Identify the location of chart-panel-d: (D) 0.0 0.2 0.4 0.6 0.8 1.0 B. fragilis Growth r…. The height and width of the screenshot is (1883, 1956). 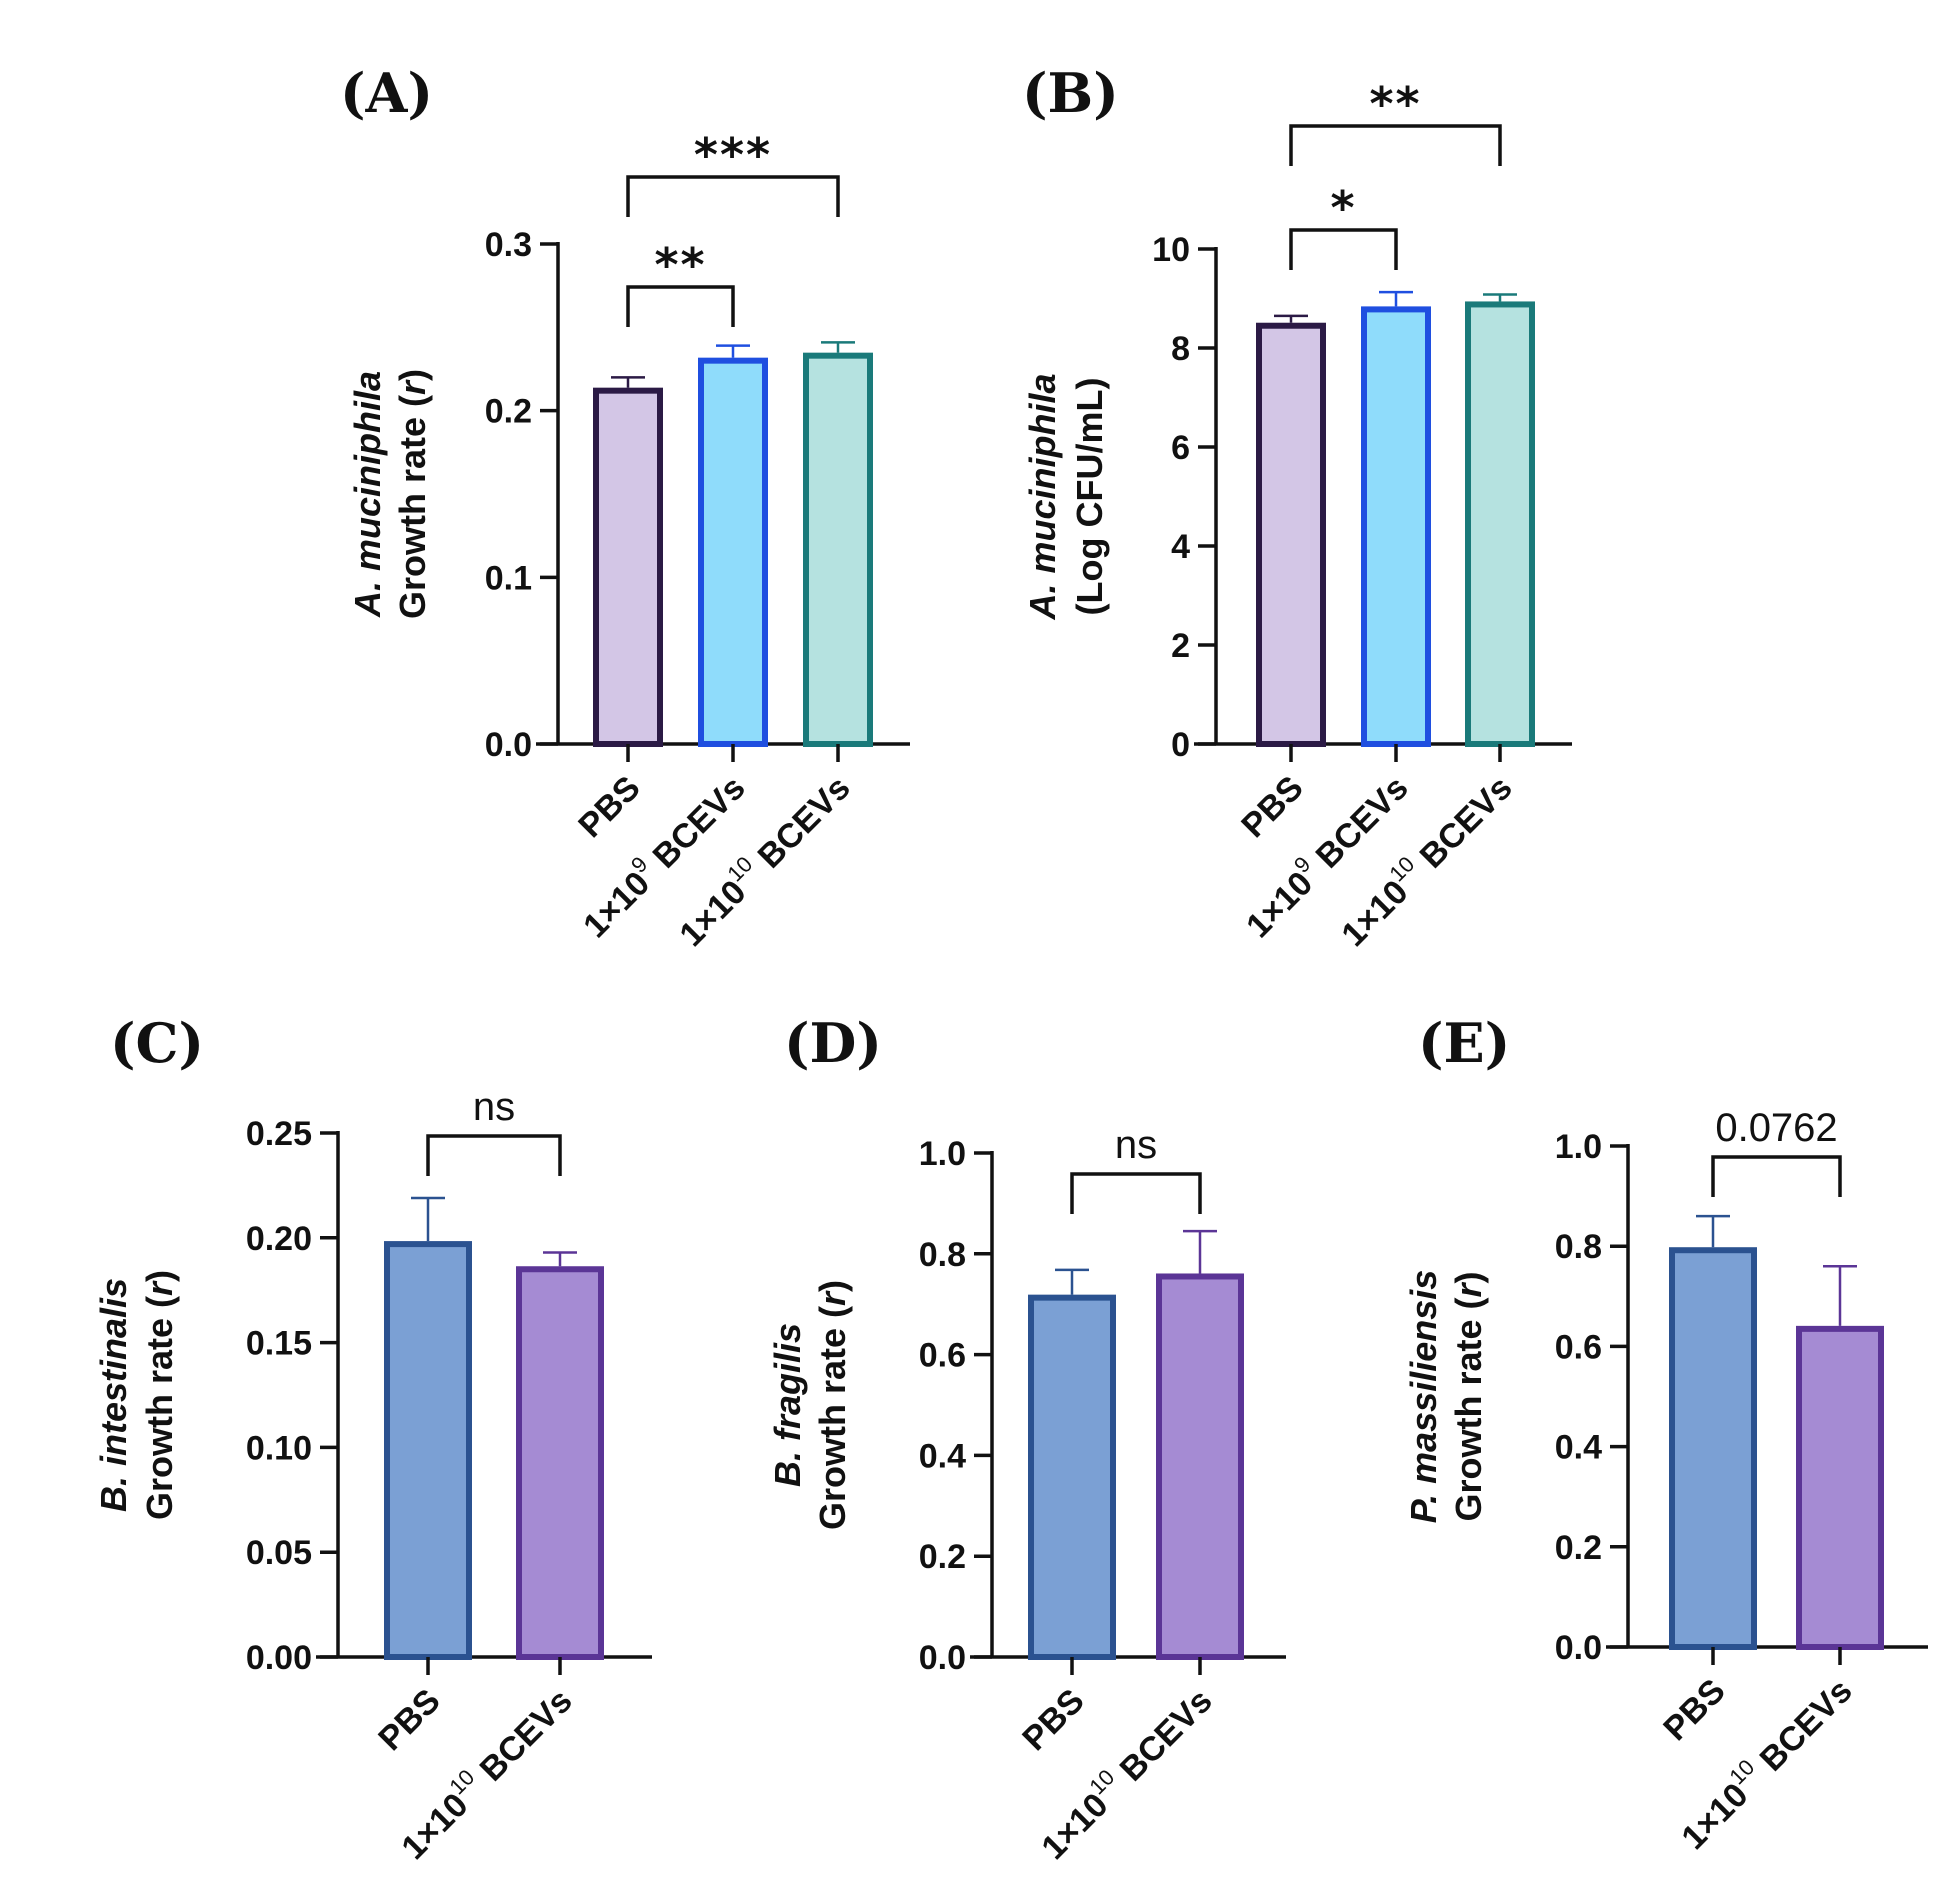
(1026, 1439).